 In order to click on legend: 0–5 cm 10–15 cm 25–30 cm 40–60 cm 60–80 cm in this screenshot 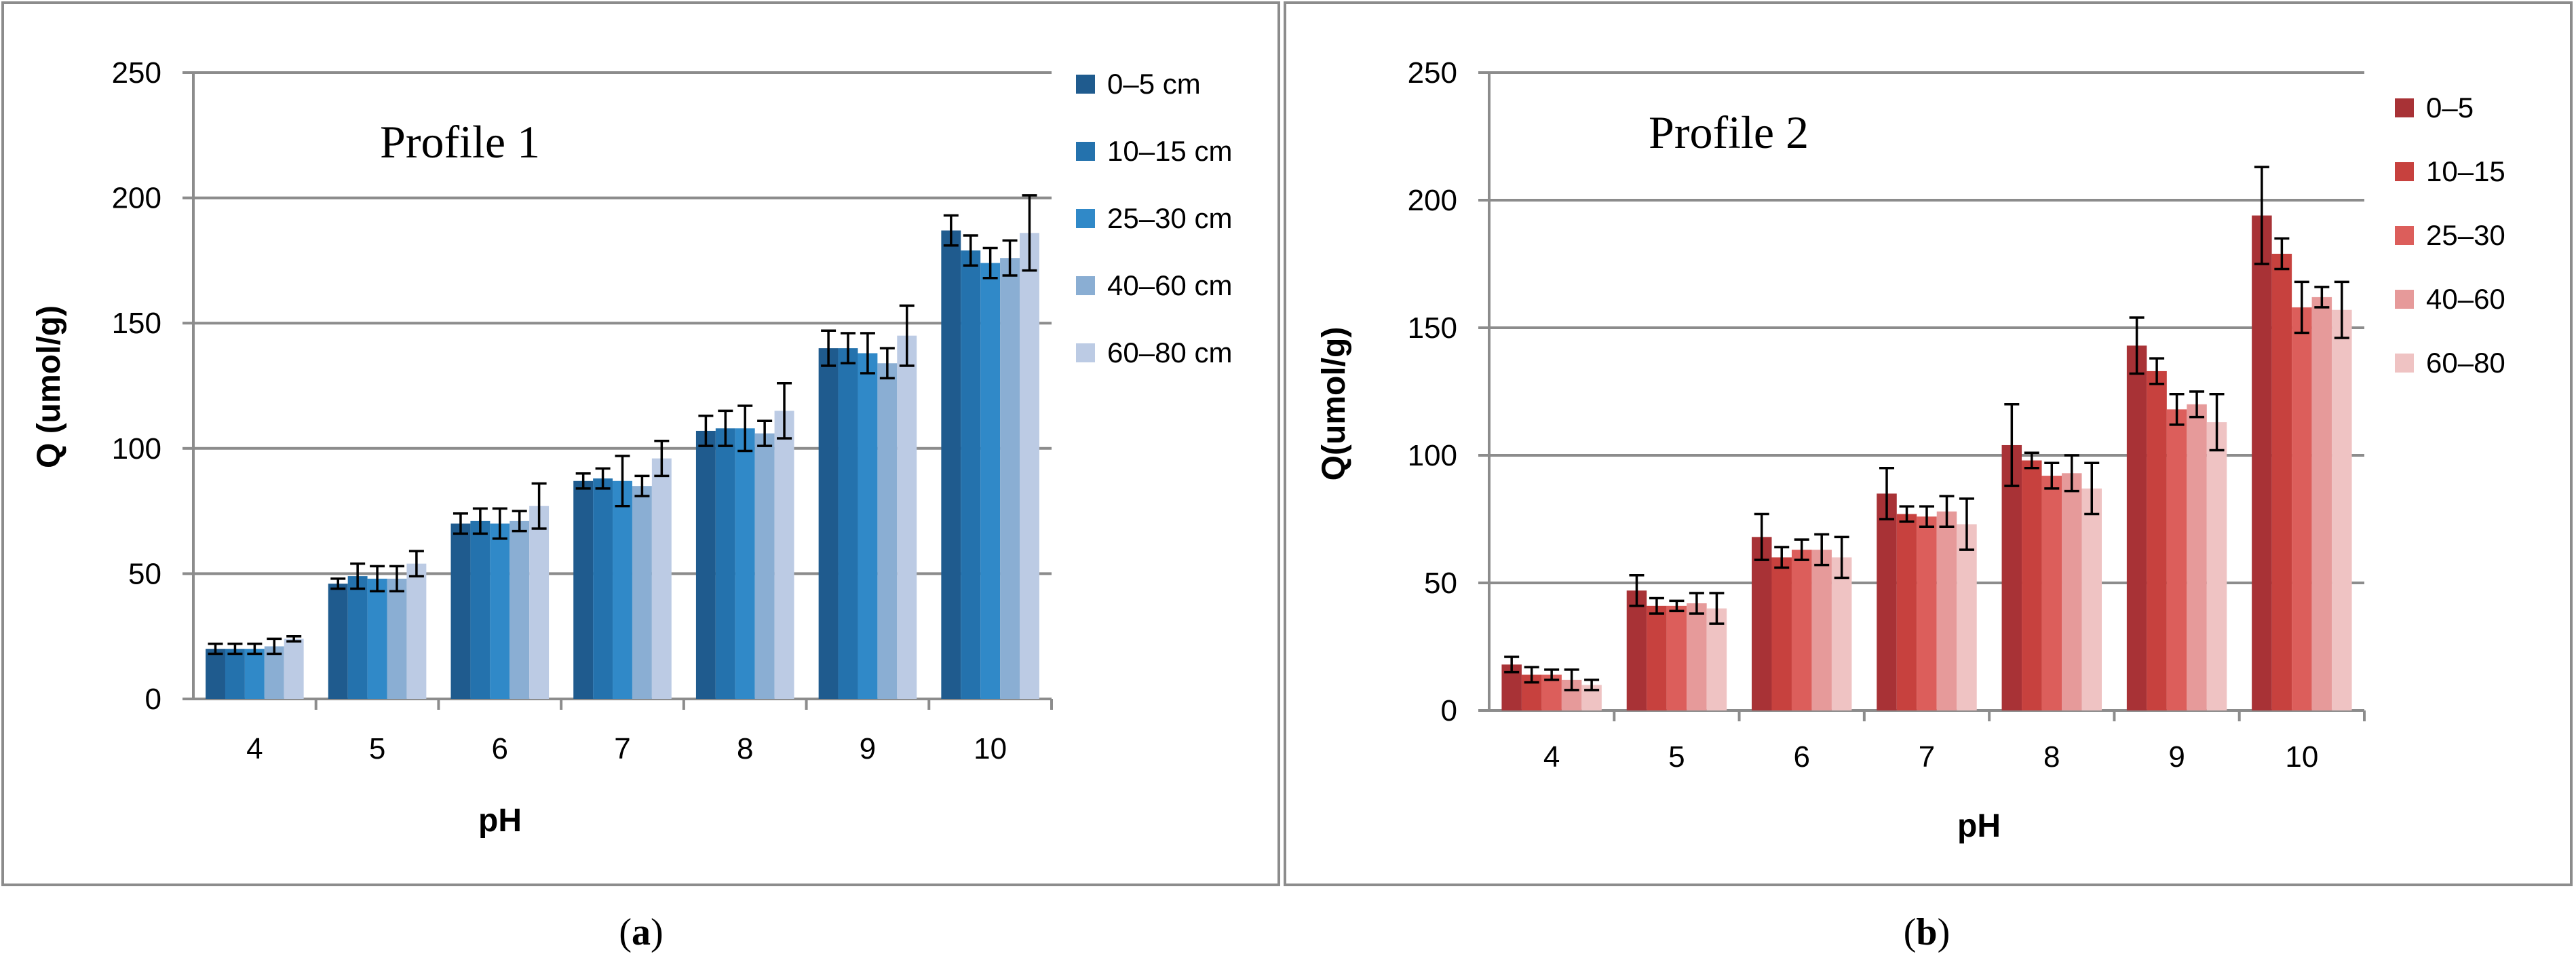, I will do `click(1154, 218)`.